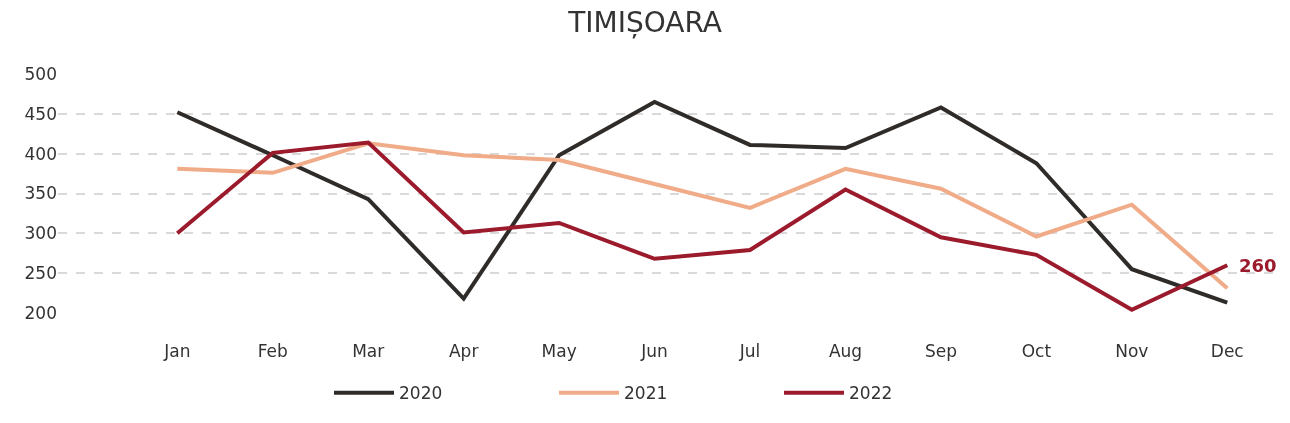 This screenshot has height=423, width=1290. I want to click on x-tick-label: Jul, so click(749, 351).